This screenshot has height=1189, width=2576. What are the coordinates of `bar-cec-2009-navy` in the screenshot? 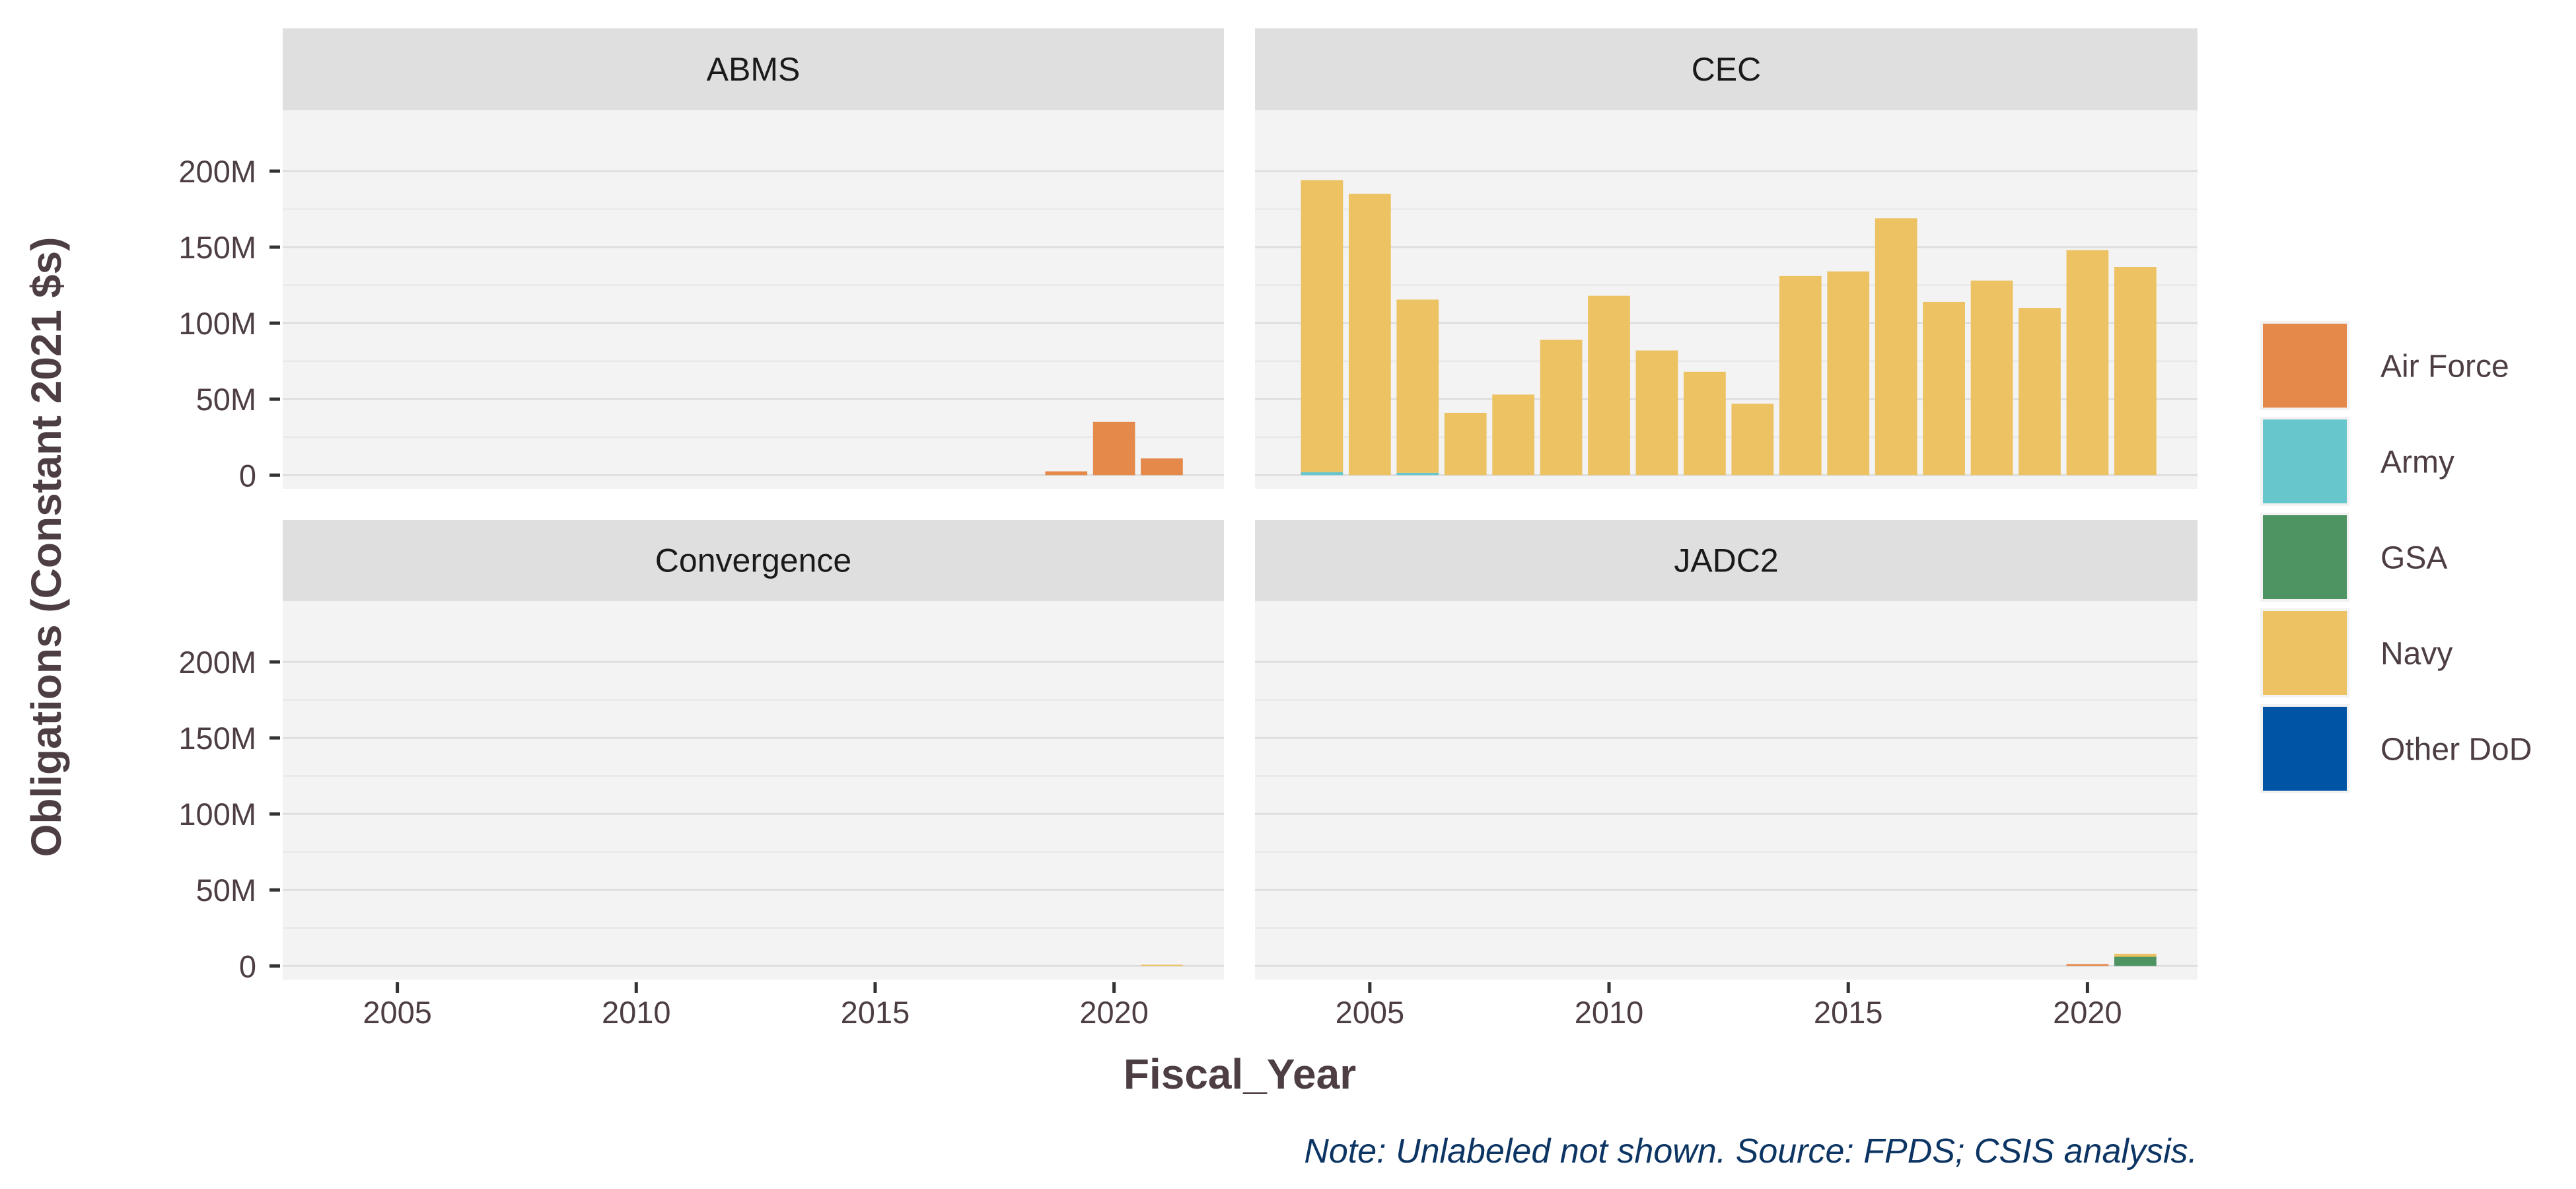 It's located at (1561, 408).